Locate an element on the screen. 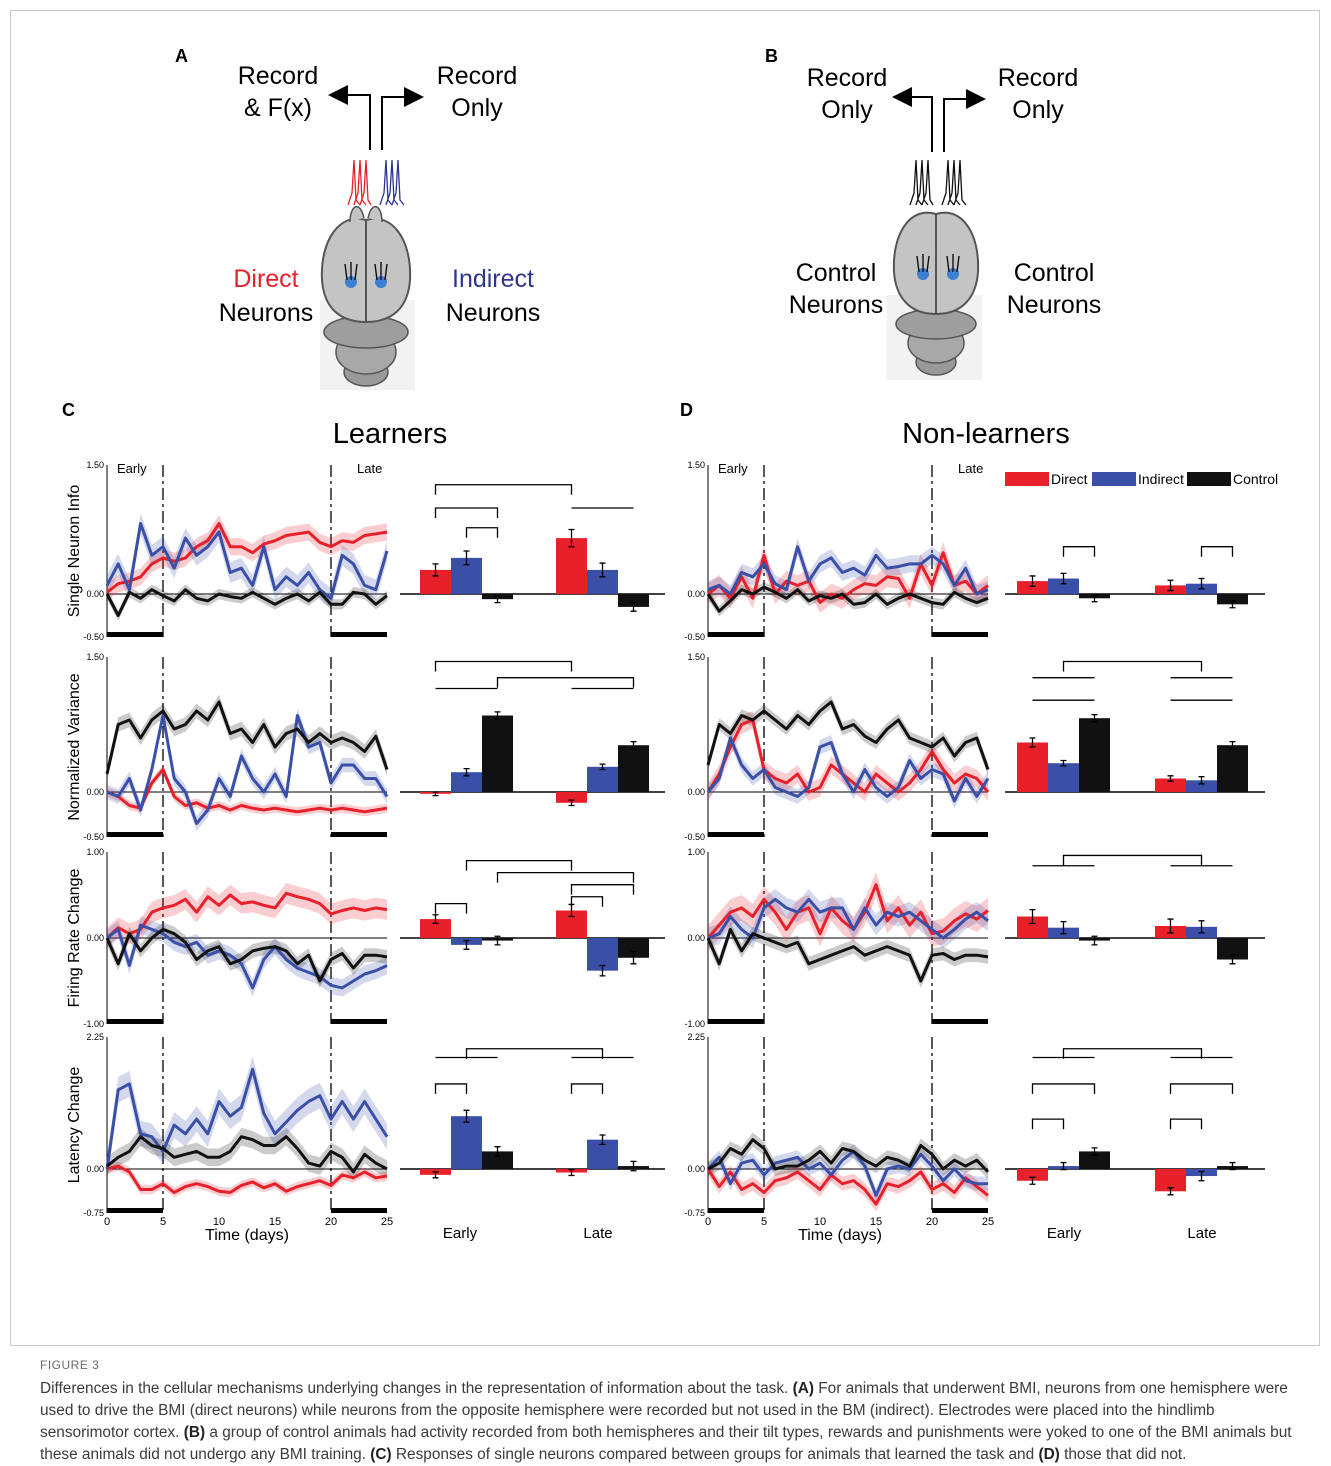 This screenshot has width=1331, height=1466. panel-d-title: Non-learners is located at coordinates (986, 434).